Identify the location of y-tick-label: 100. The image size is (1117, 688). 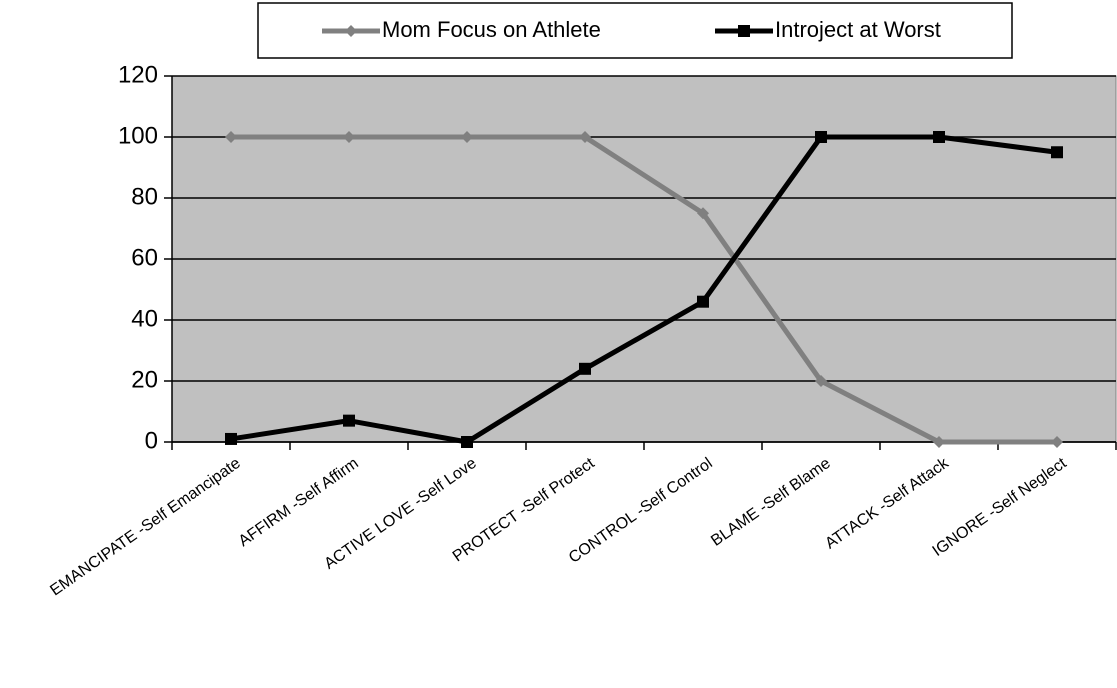
(138, 135).